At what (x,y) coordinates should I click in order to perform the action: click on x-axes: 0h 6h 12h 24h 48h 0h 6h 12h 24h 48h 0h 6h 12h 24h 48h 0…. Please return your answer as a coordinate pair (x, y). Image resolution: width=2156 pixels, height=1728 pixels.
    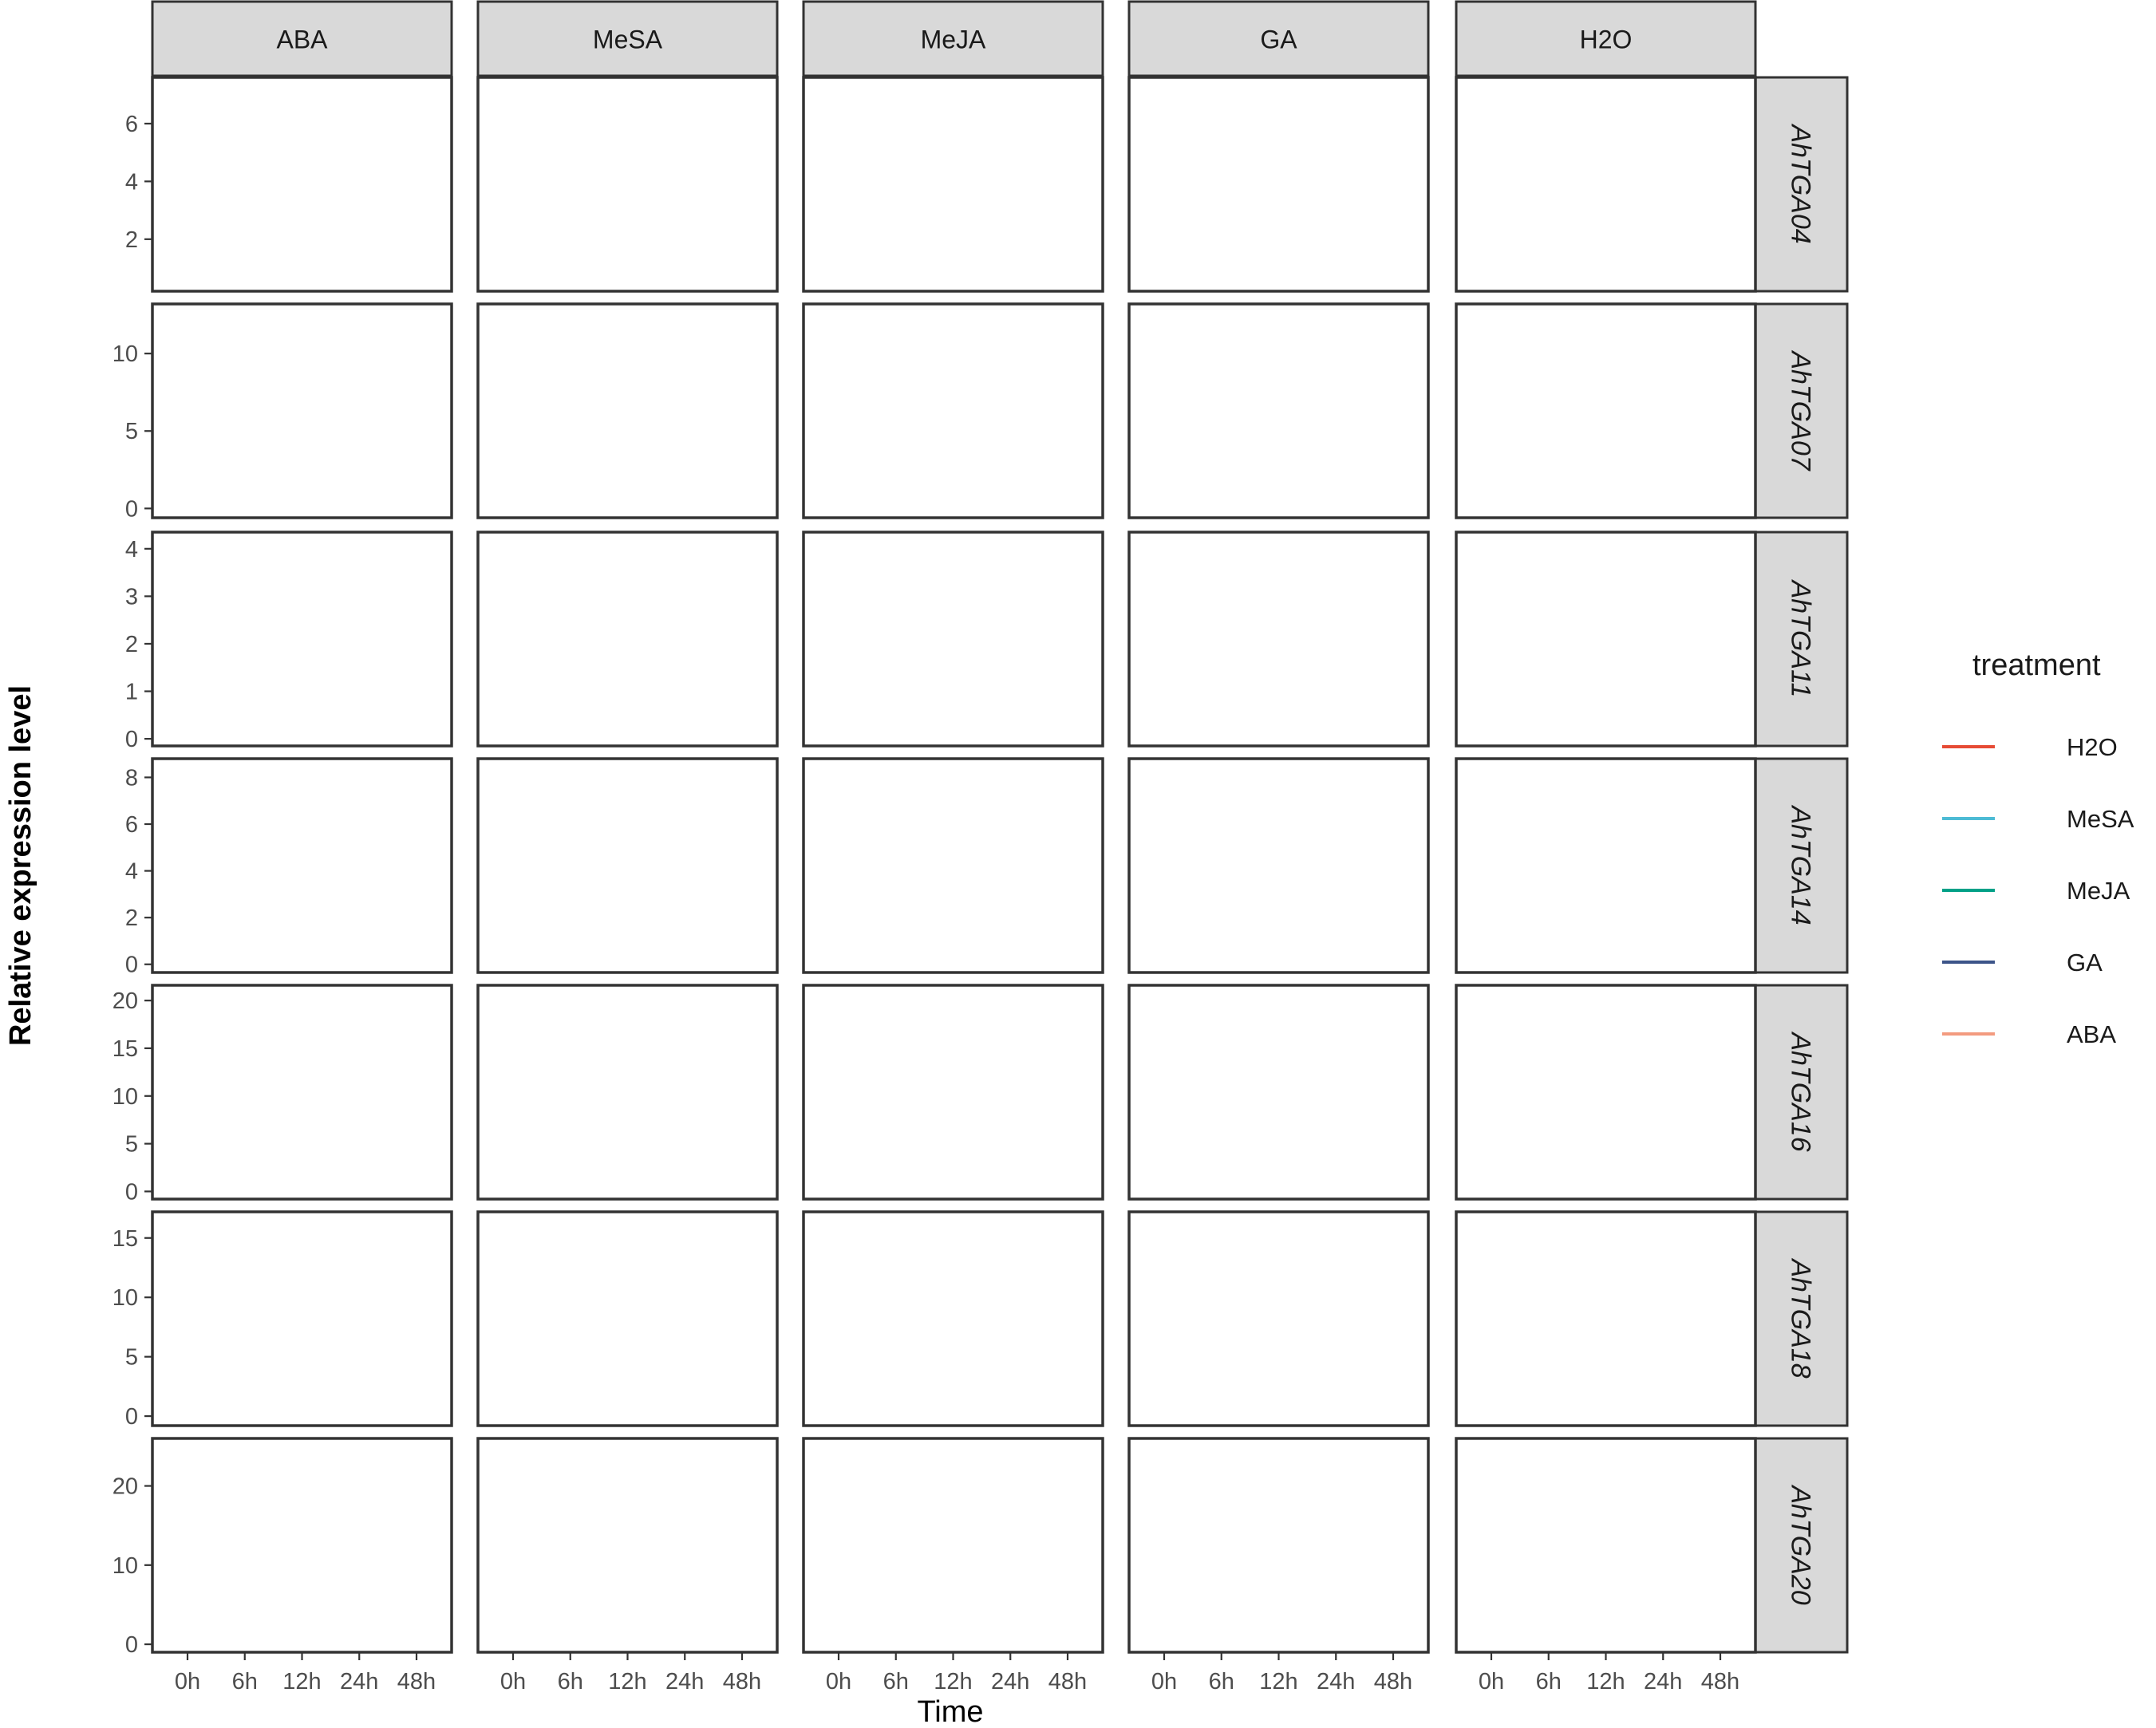
    Looking at the image, I should click on (957, 1673).